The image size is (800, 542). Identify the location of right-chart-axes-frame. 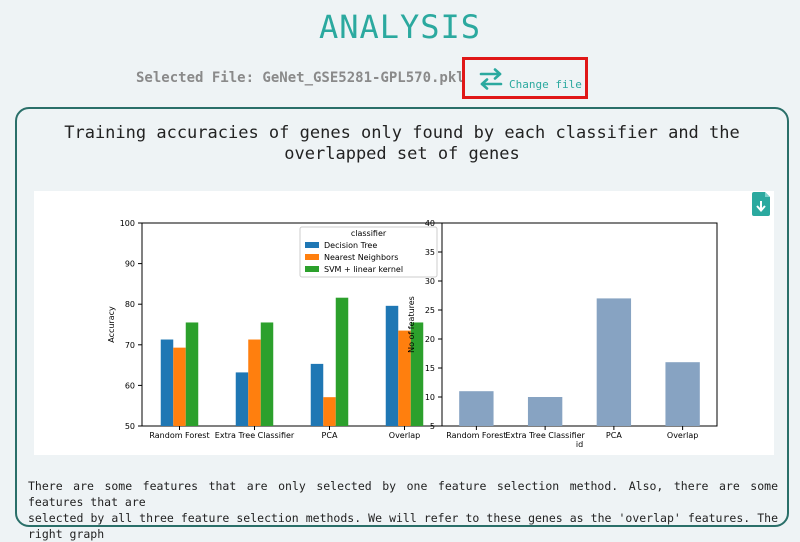
(579, 324).